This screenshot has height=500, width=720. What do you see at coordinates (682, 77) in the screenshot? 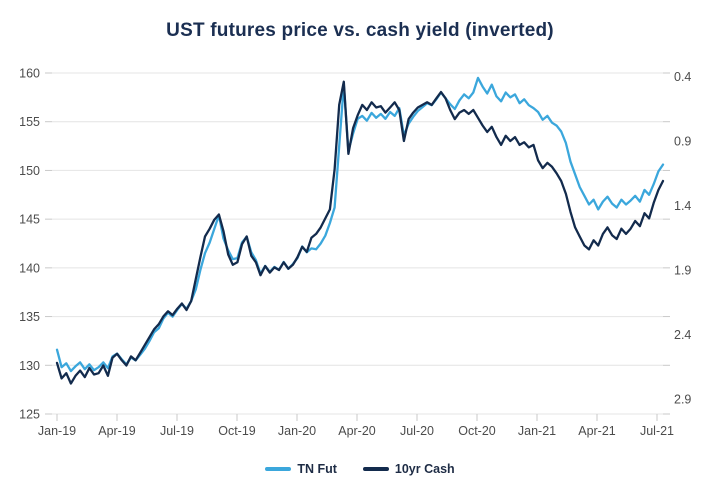
I see `svg-text: 0.4` at bounding box center [682, 77].